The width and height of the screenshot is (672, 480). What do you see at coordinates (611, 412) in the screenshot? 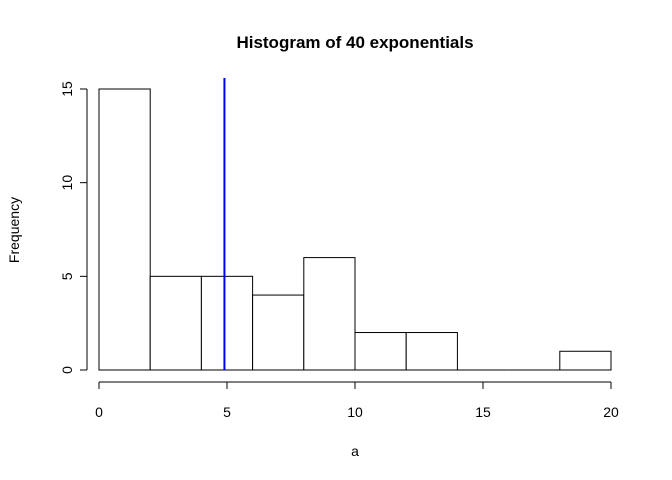
I see `x-tick-label: 20` at bounding box center [611, 412].